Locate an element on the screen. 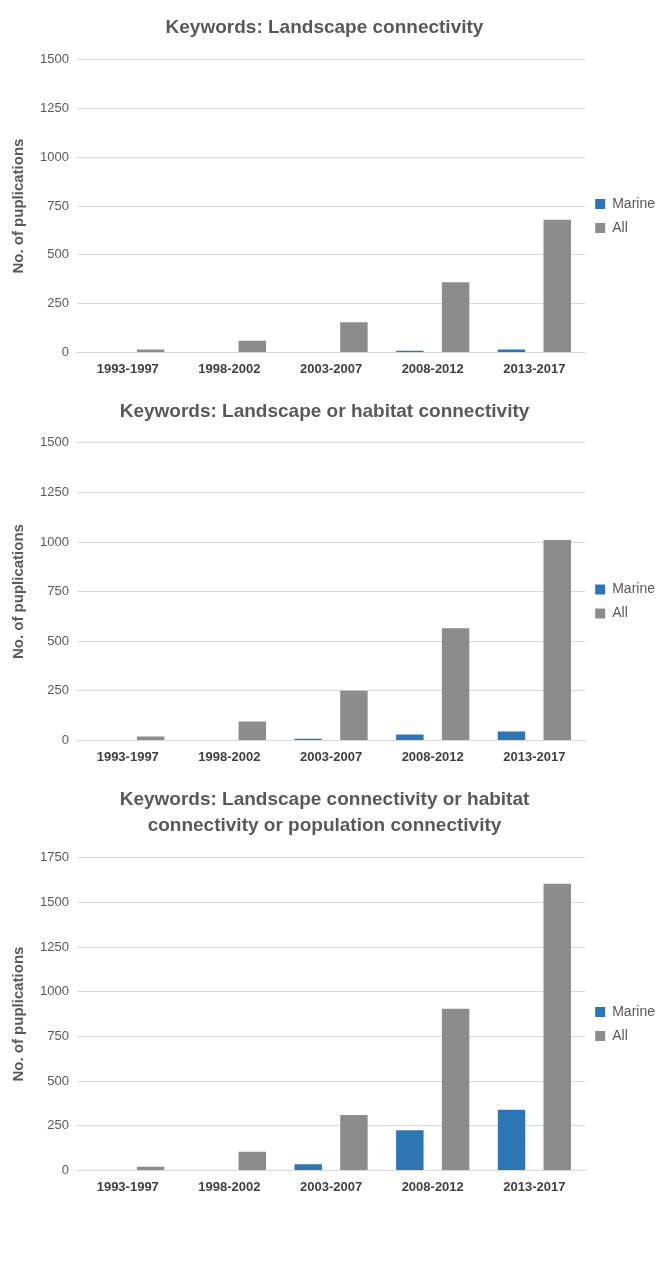  y-tick-label: 1750 is located at coordinates (54, 856).